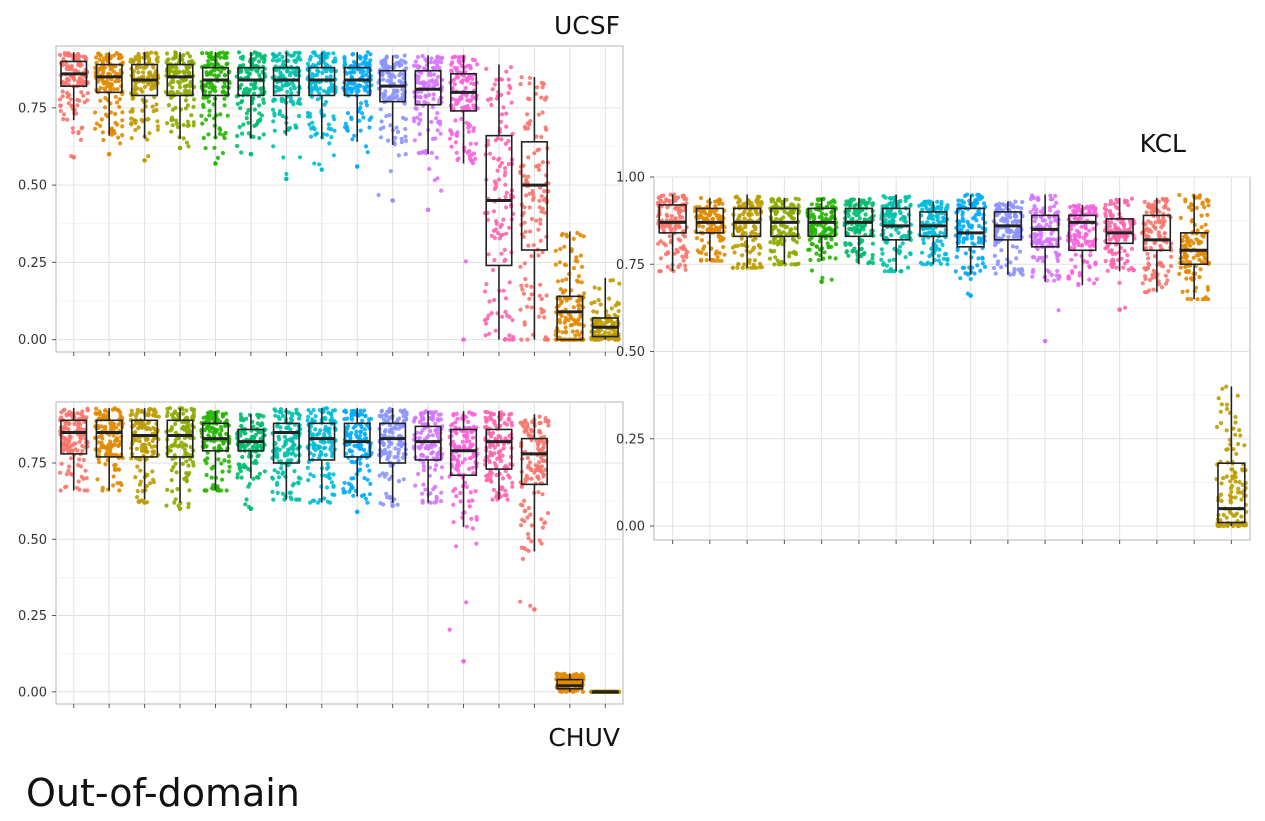 The image size is (1265, 821). What do you see at coordinates (74, 157) in the screenshot?
I see `outlier-point` at bounding box center [74, 157].